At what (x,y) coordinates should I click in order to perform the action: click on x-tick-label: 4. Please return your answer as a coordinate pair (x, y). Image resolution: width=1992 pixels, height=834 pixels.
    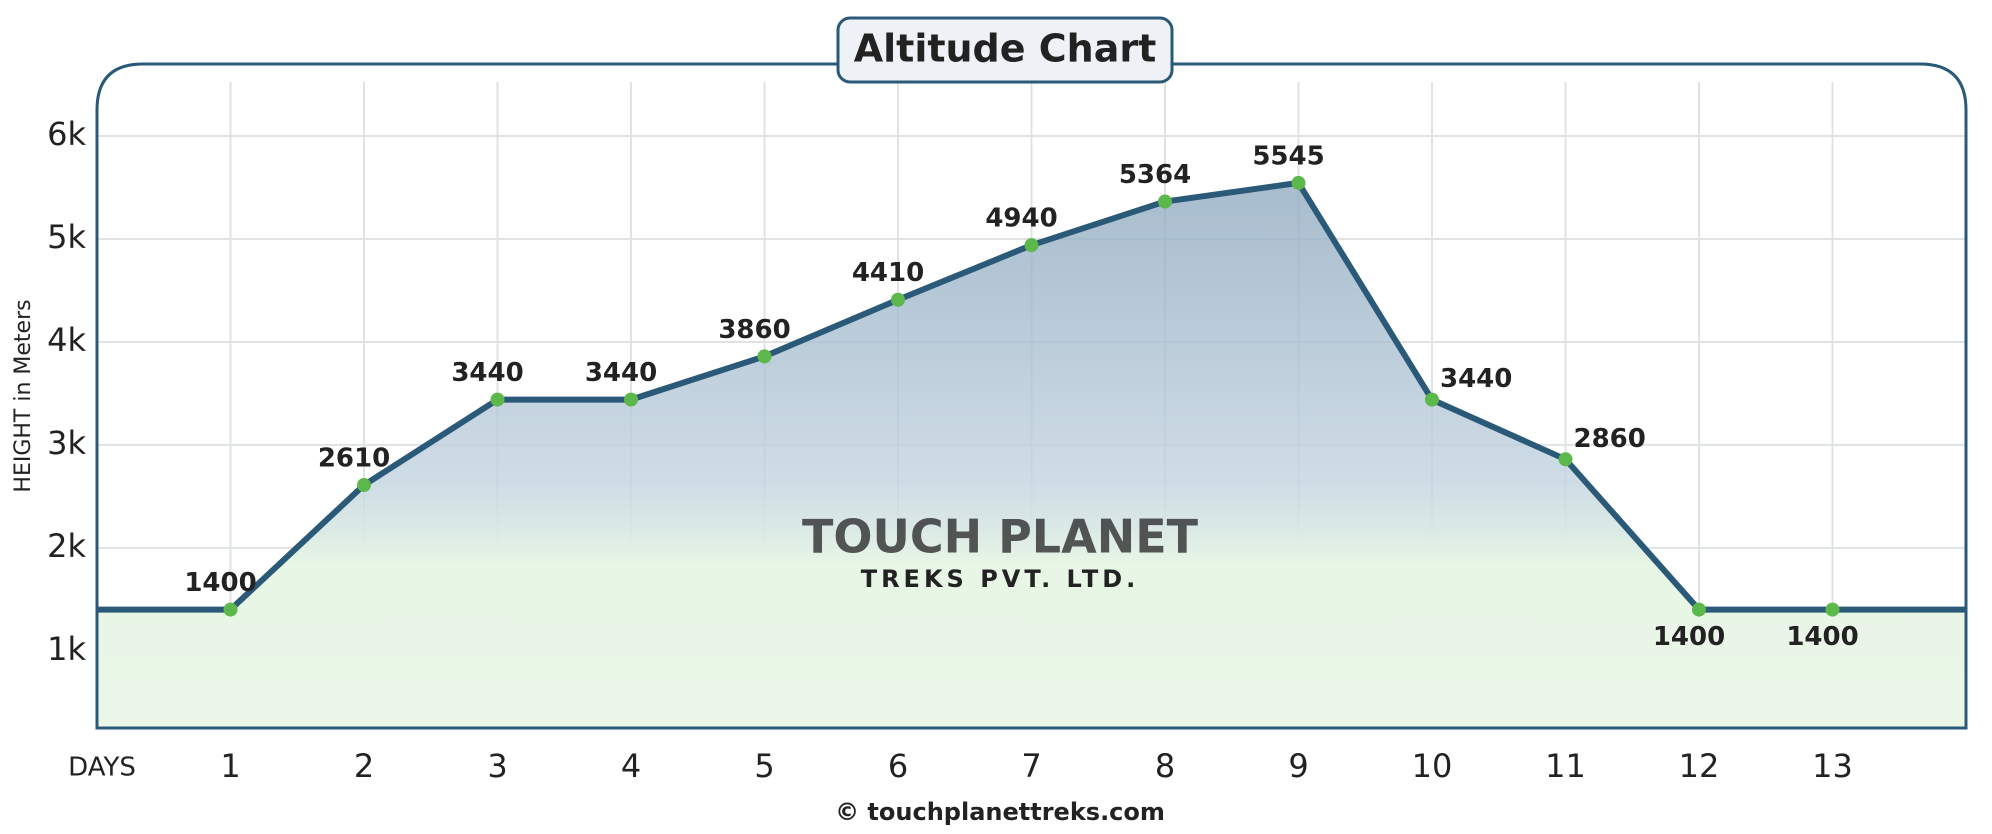
    Looking at the image, I should click on (631, 766).